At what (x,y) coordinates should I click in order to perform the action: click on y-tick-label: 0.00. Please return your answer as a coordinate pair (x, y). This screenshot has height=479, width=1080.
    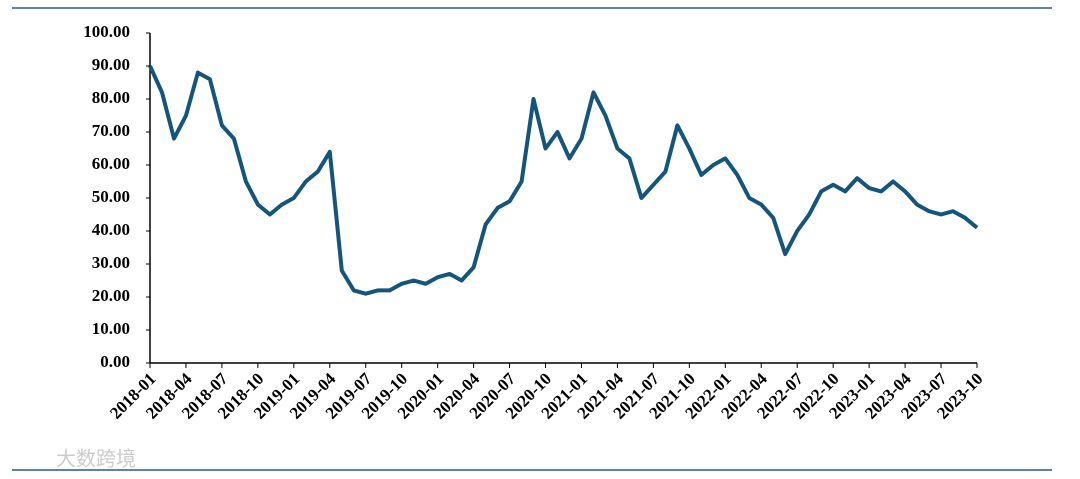
    Looking at the image, I should click on (115, 361).